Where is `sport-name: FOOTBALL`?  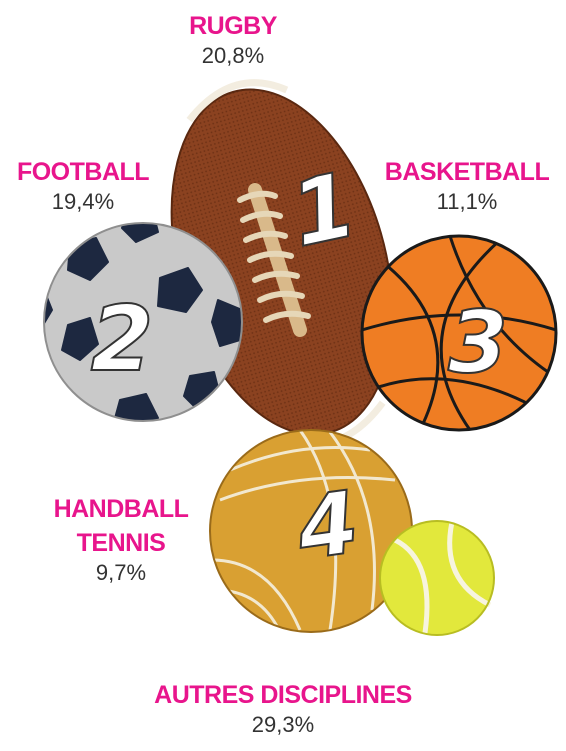 sport-name: FOOTBALL is located at coordinates (83, 172).